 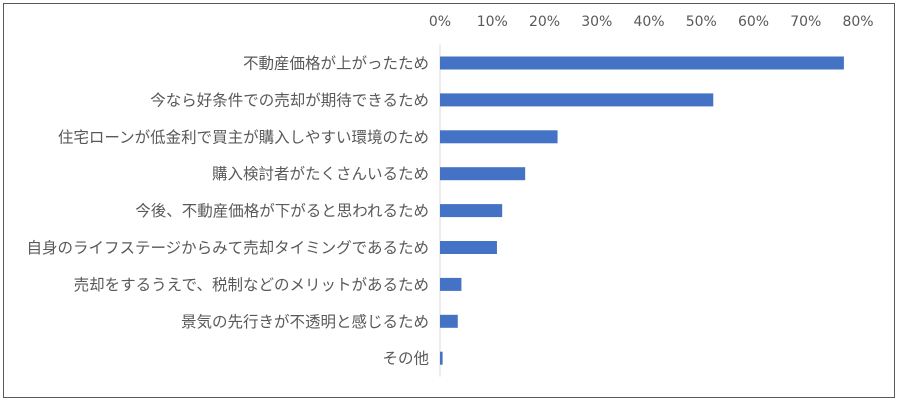 What do you see at coordinates (405, 359) in the screenshot?
I see `category-label: その他` at bounding box center [405, 359].